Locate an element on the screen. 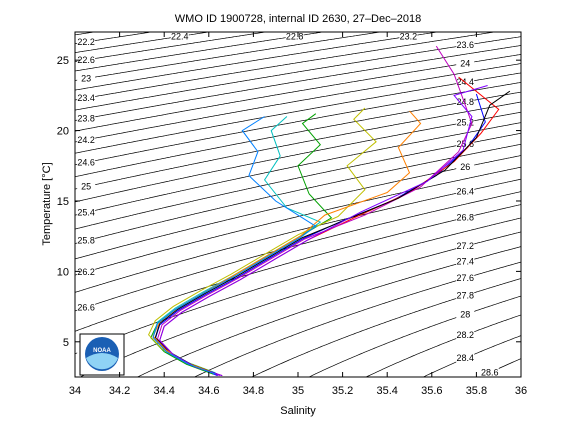 This screenshot has width=576, height=432. contour-label: 22.6 is located at coordinates (86, 60).